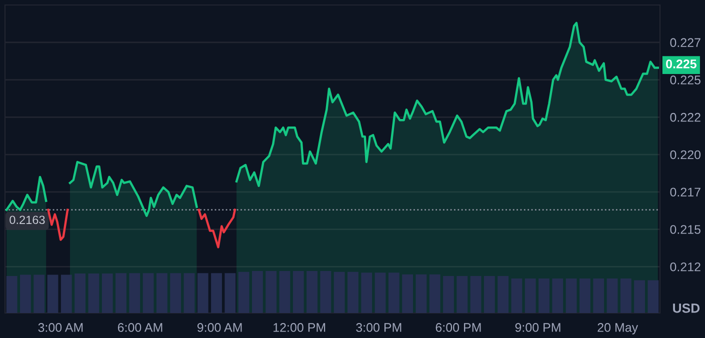 This screenshot has width=705, height=338. I want to click on x-tick-label: 6:00 AM, so click(140, 327).